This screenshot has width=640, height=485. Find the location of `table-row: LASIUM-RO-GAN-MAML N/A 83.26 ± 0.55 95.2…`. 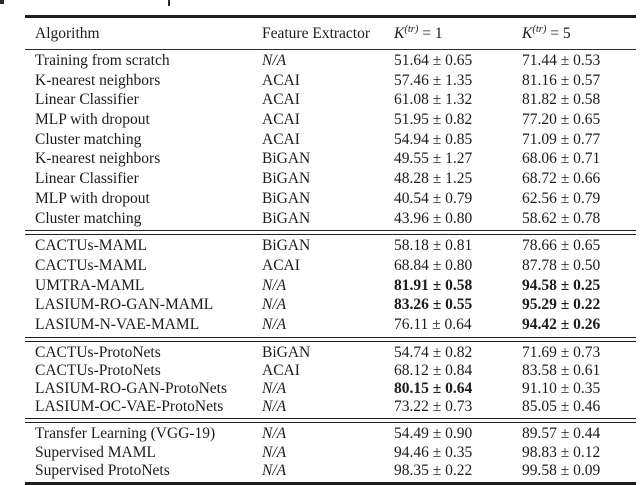

table-row: LASIUM-RO-GAN-MAML N/A 83.26 ± 0.55 95.2… is located at coordinates (330, 305).